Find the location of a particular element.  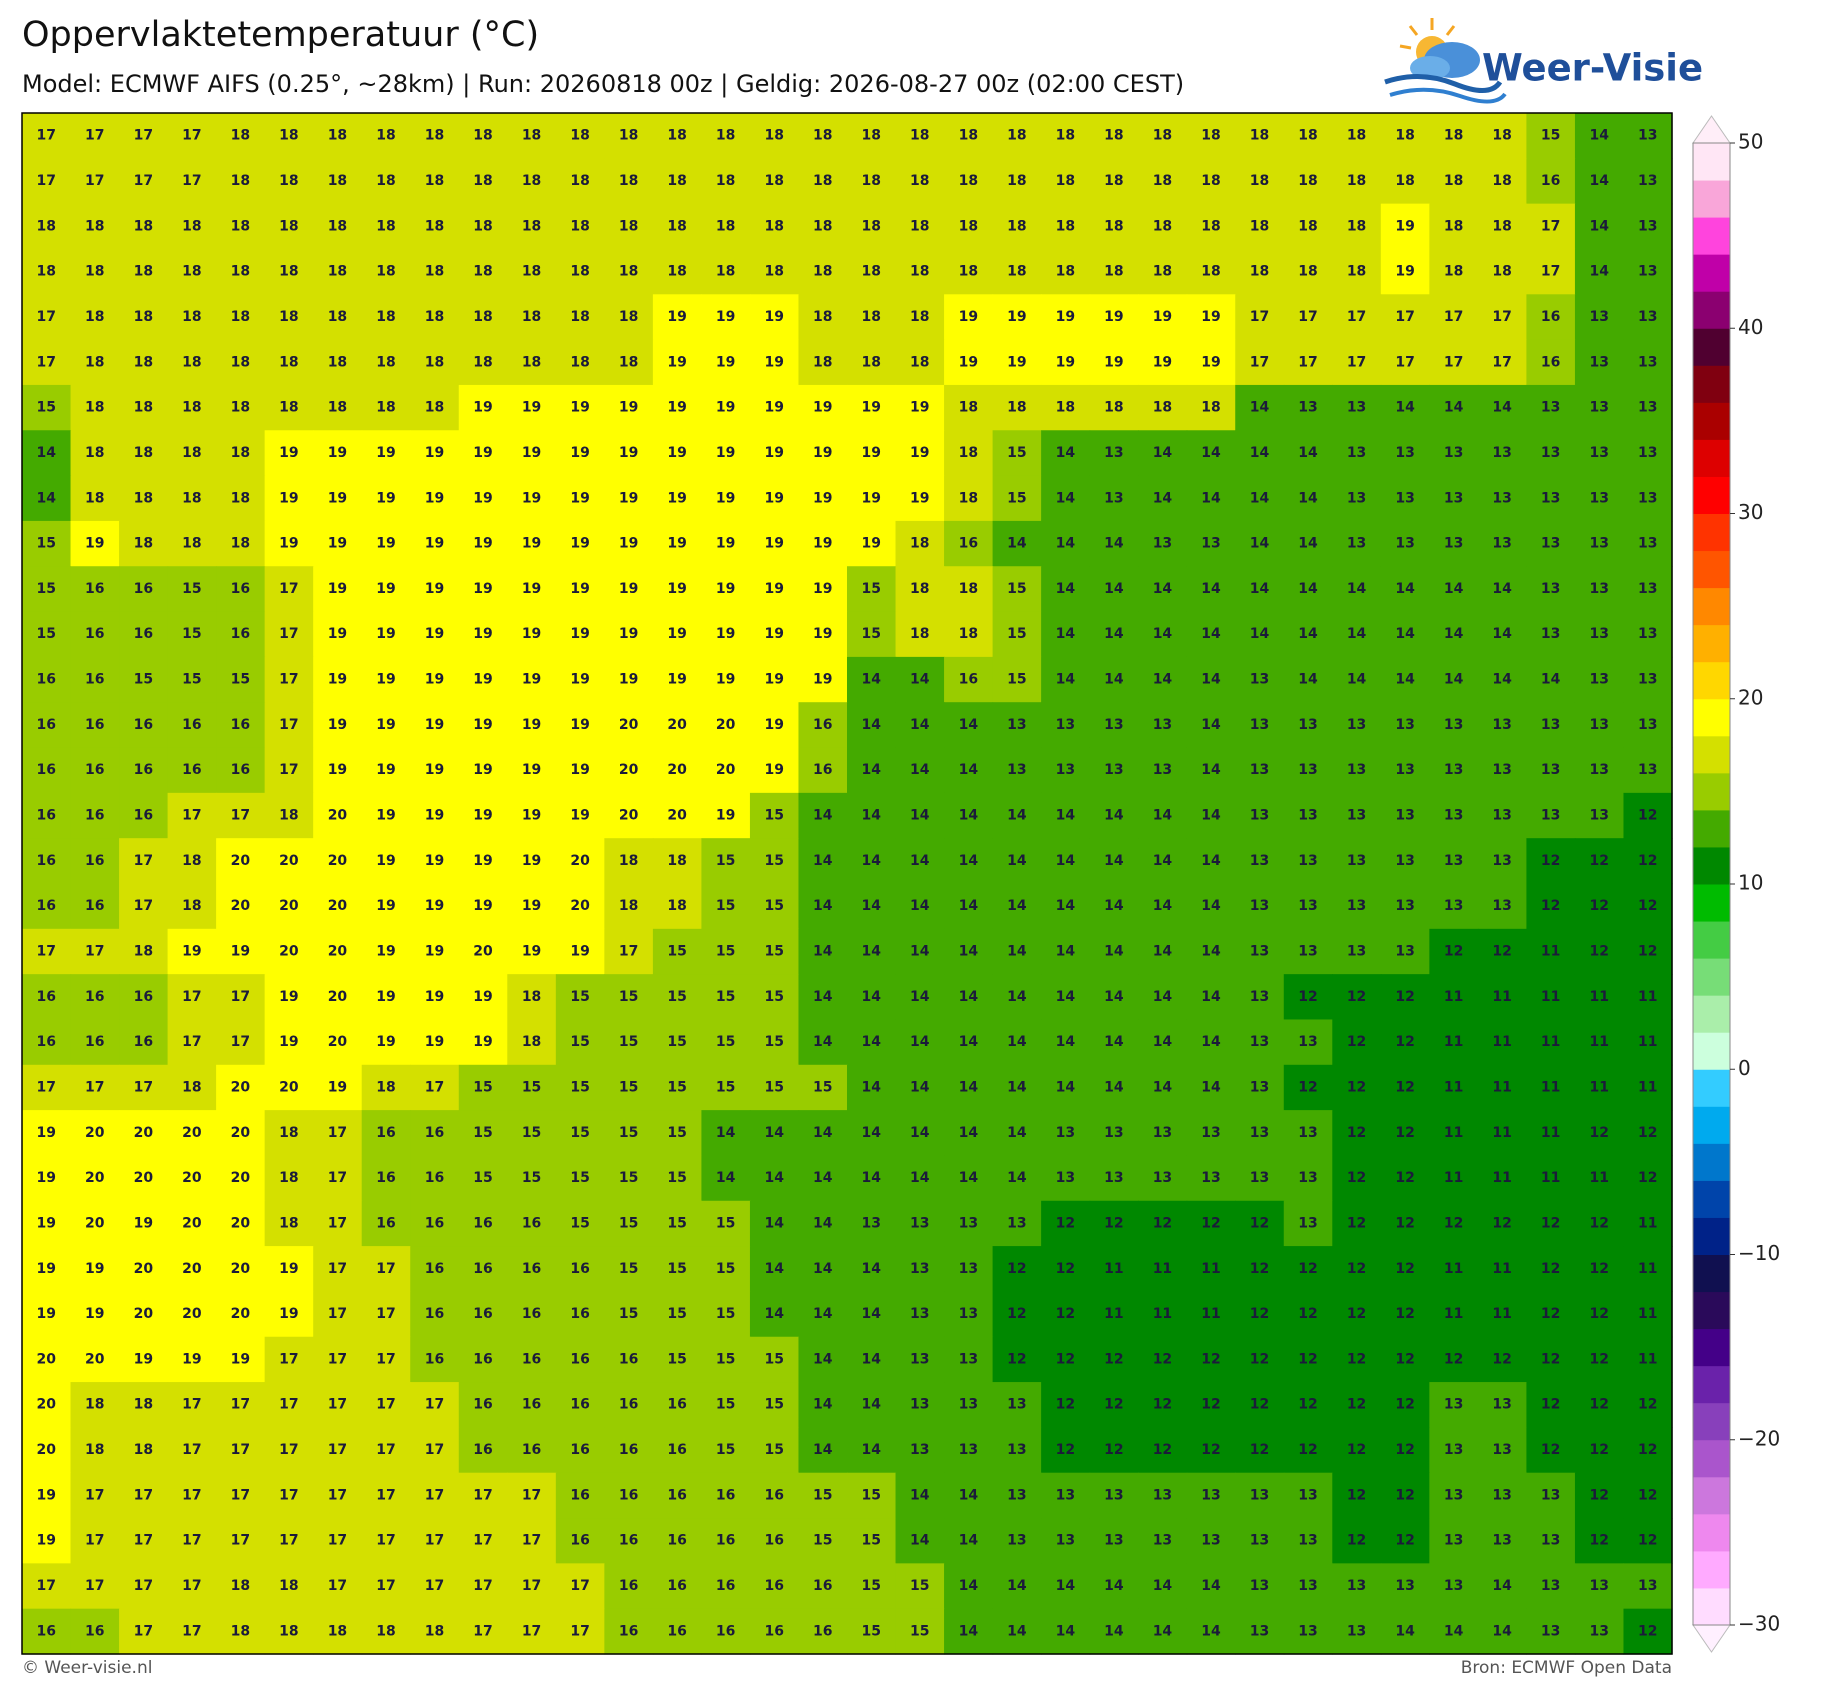

colorbar-tick-label: 0 is located at coordinates (1744, 1068).